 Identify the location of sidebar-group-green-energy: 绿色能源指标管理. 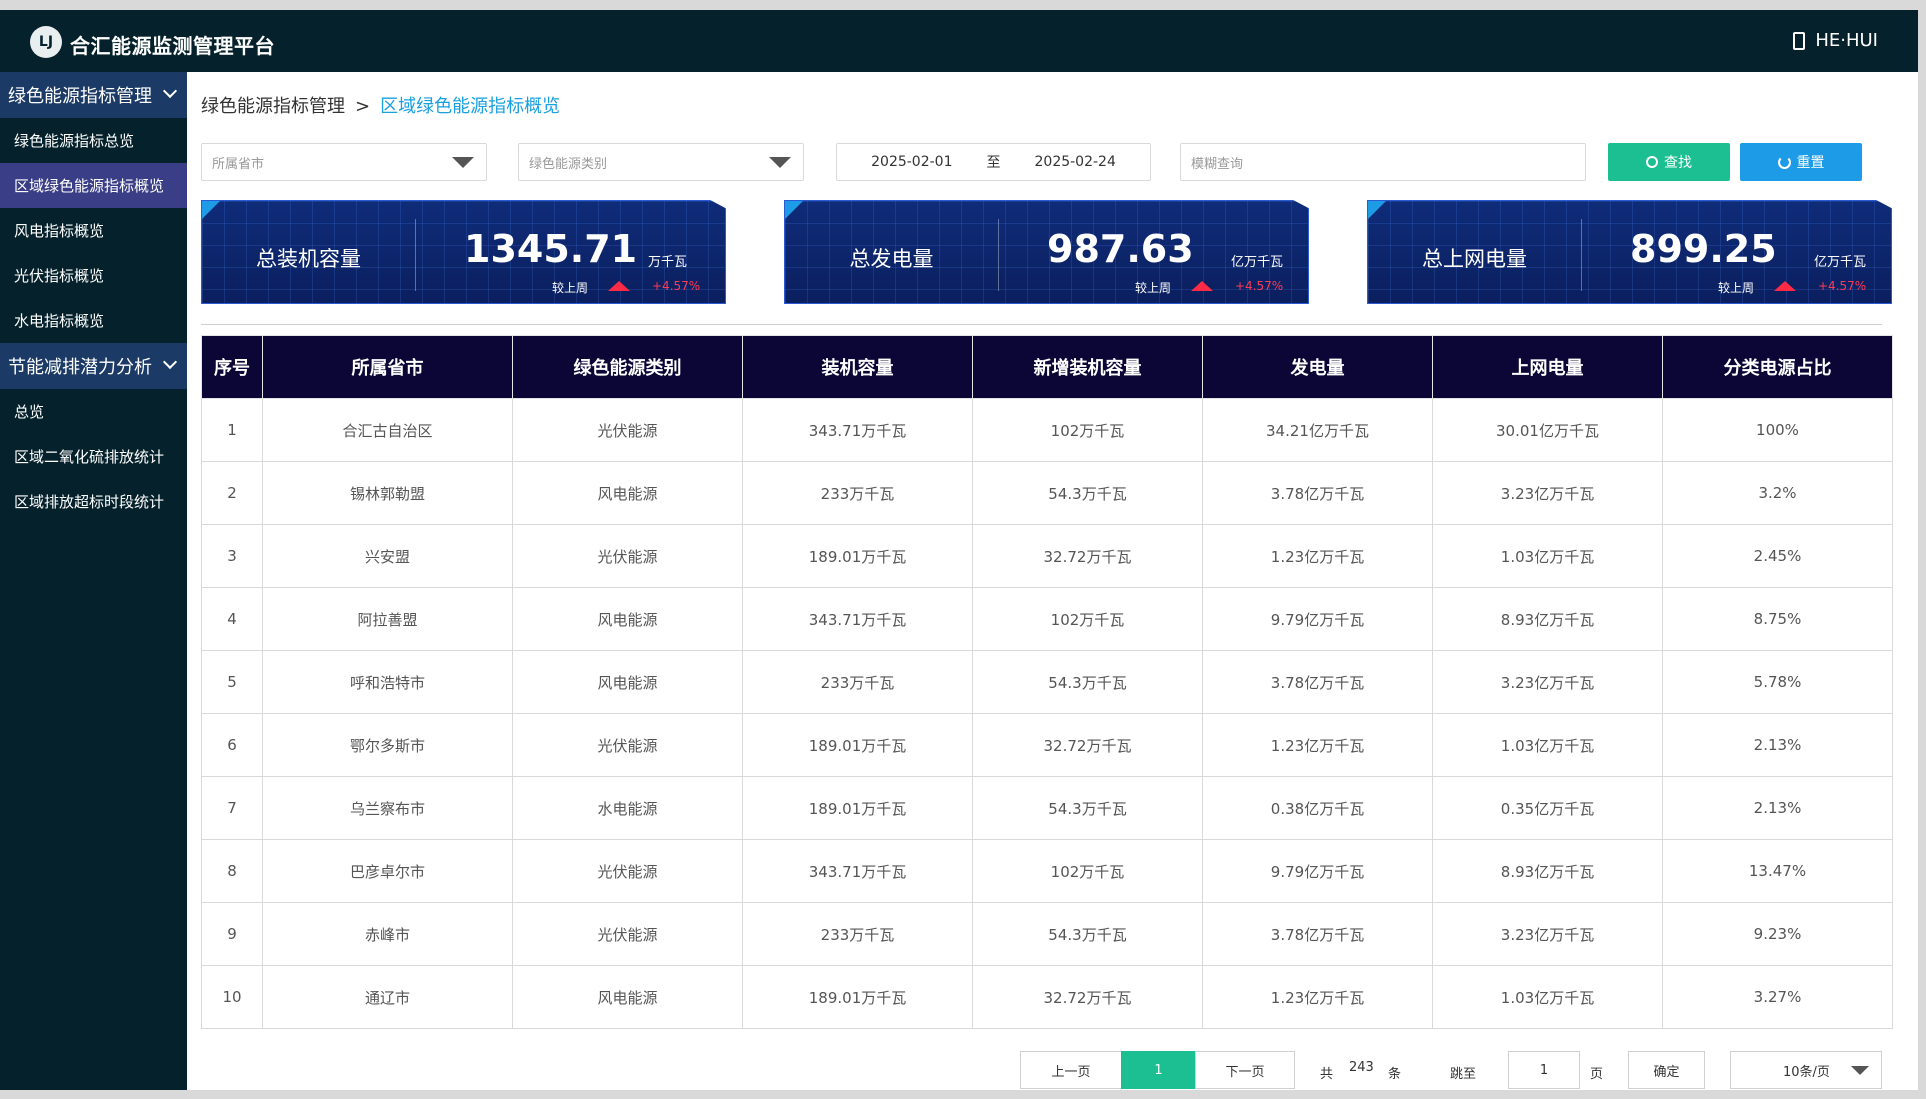
(93, 95).